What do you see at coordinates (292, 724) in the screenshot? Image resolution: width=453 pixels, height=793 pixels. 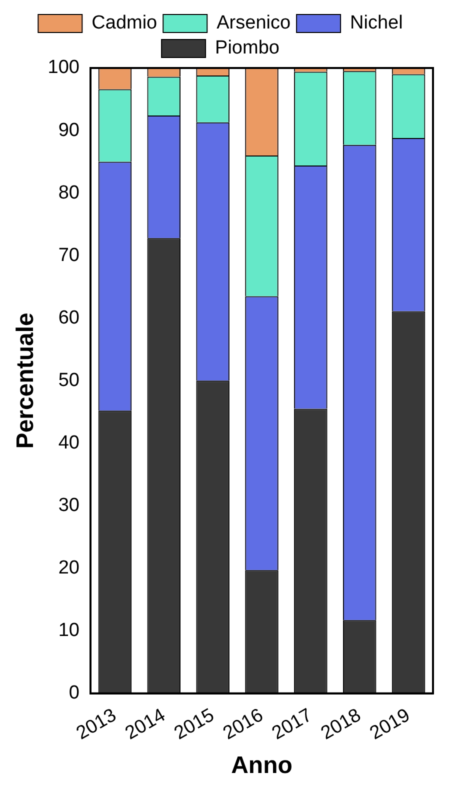 I see `x-tick-label: 2017` at bounding box center [292, 724].